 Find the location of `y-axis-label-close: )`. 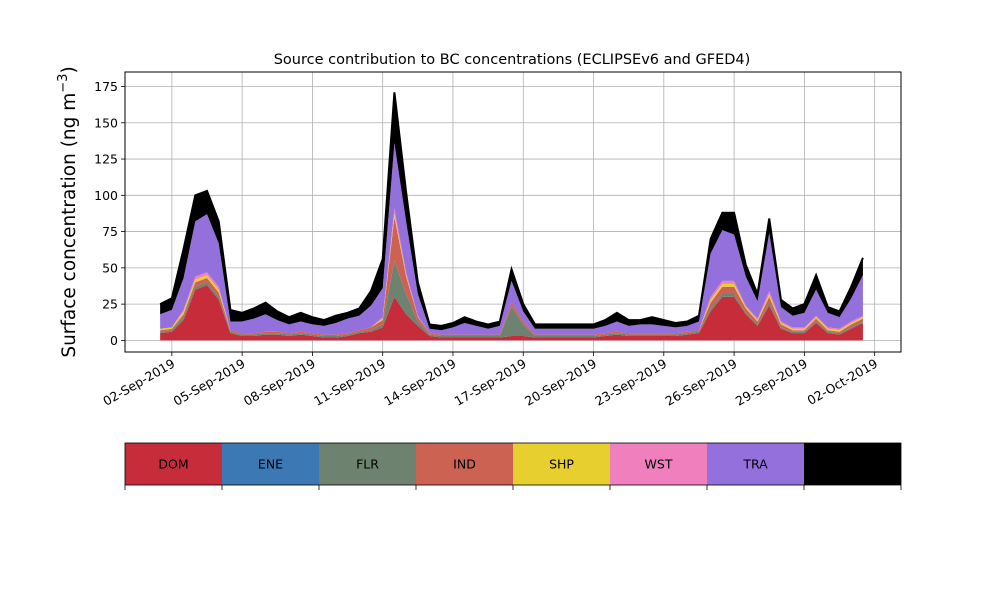

y-axis-label-close: ) is located at coordinates (69, 69).